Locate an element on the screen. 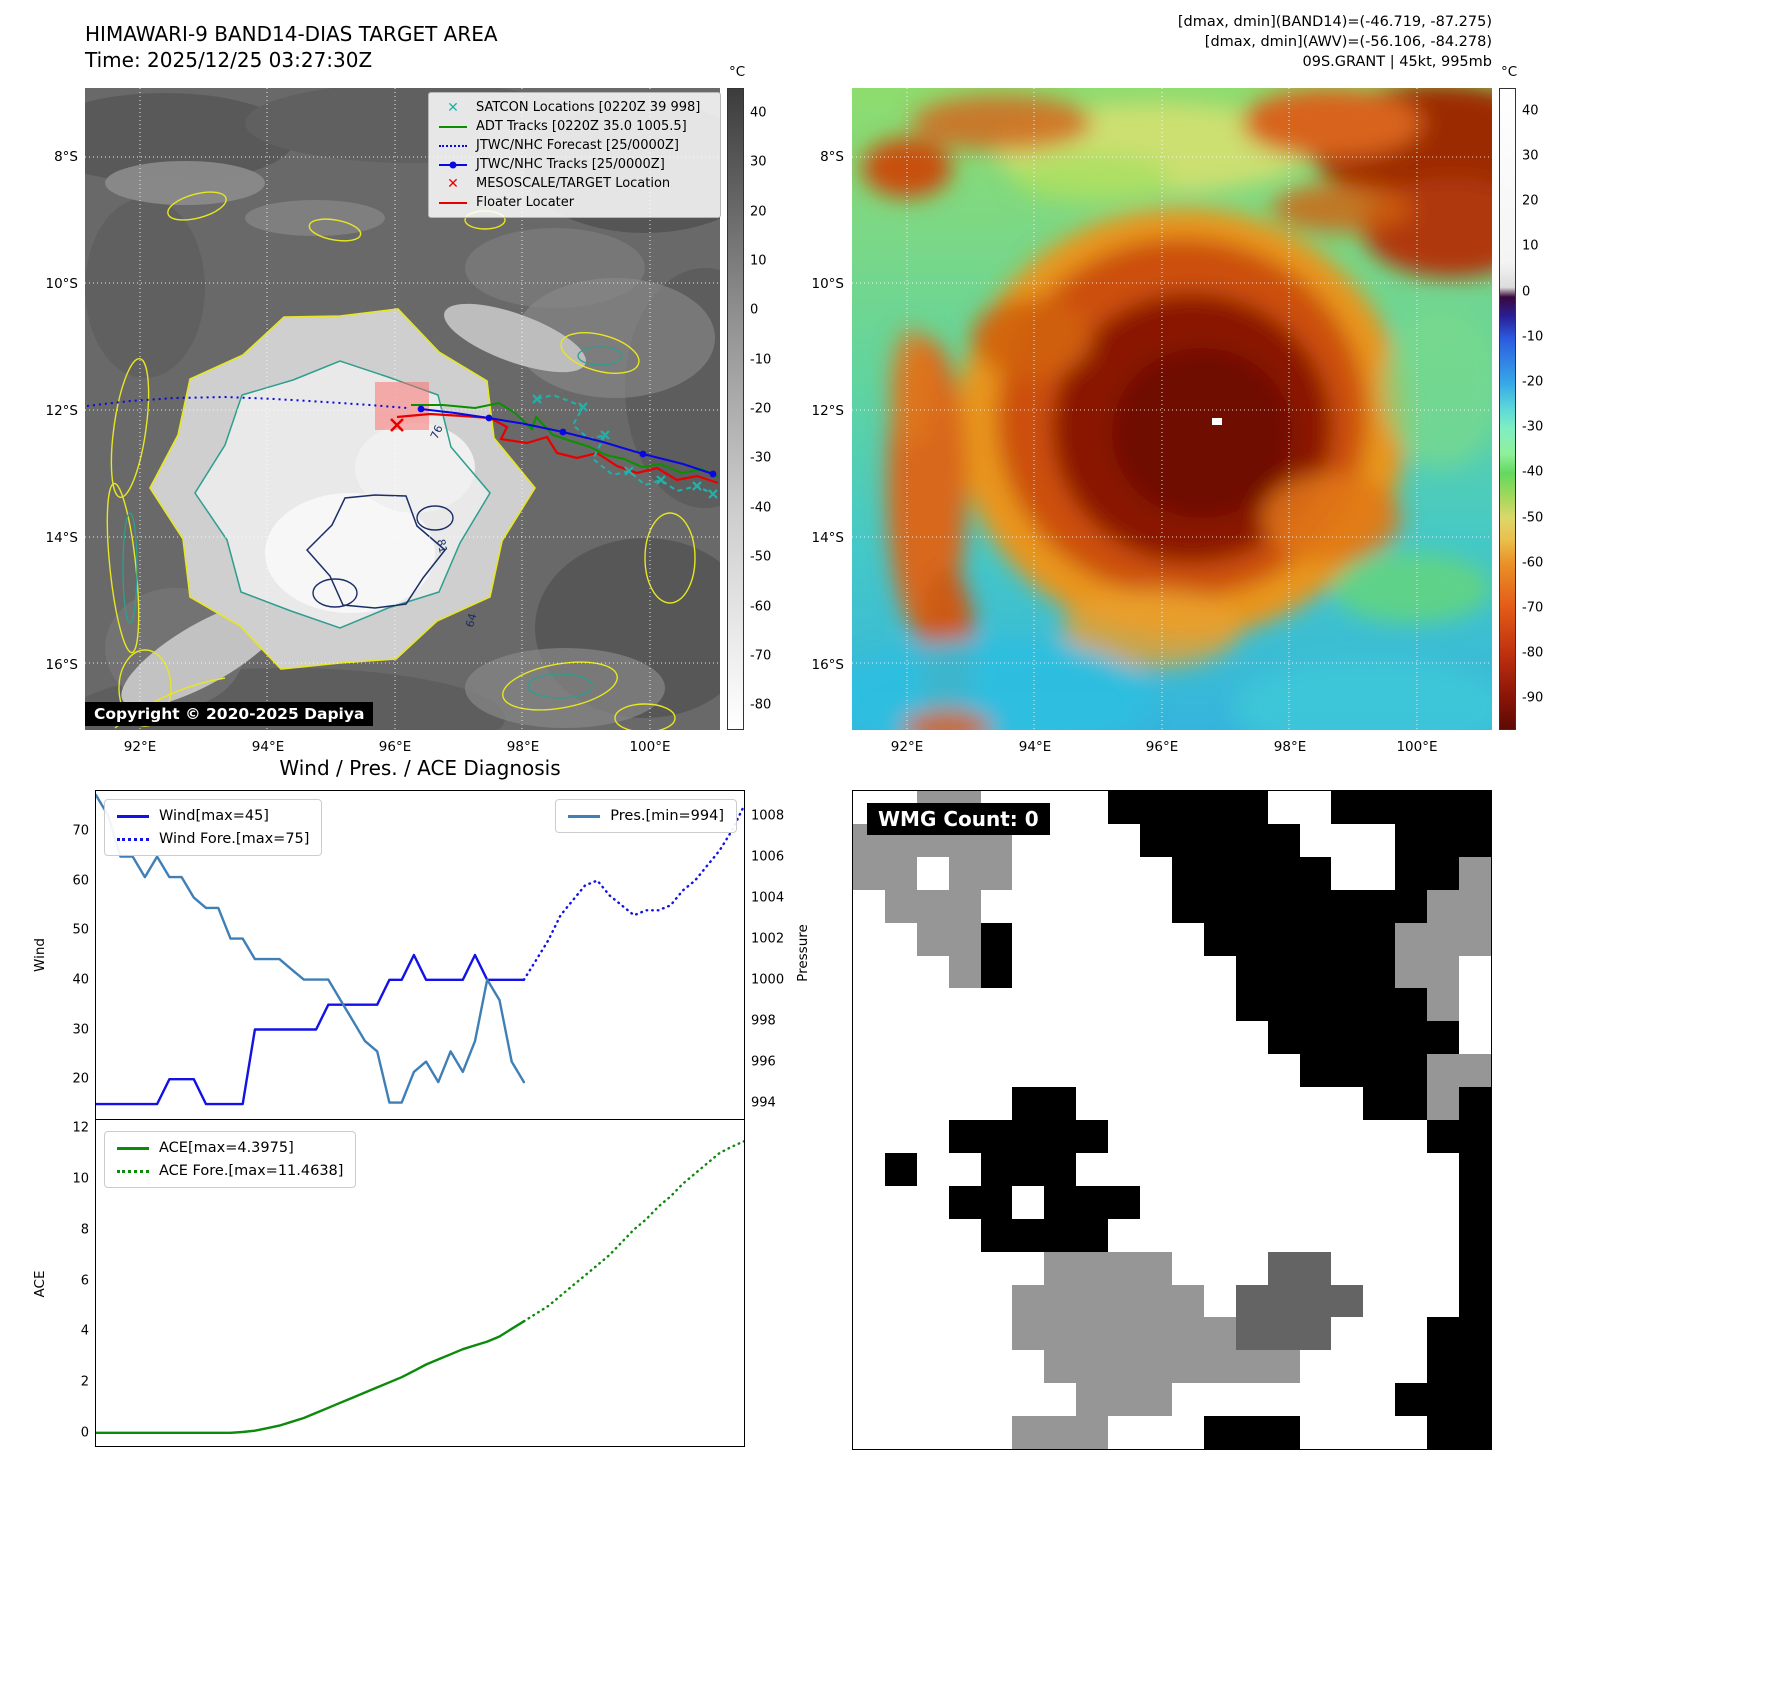 The height and width of the screenshot is (1690, 1788). axis-tick: 998 is located at coordinates (763, 1021).